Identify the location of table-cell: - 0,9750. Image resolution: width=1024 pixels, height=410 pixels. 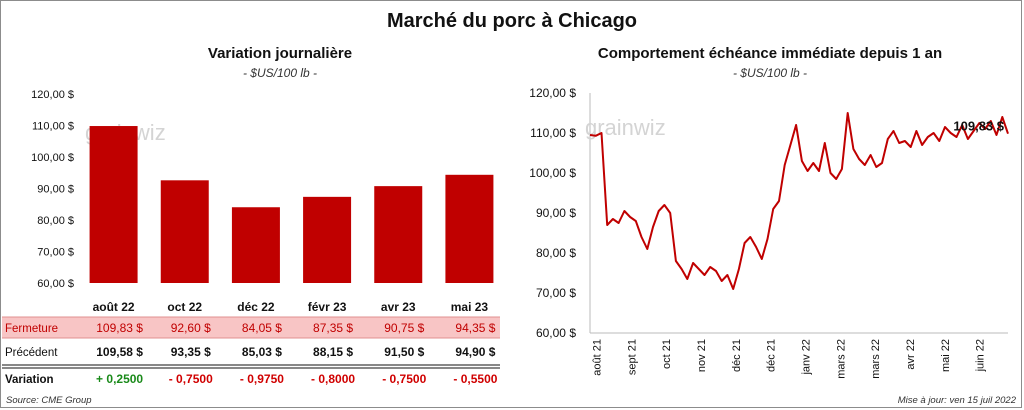
(262, 379).